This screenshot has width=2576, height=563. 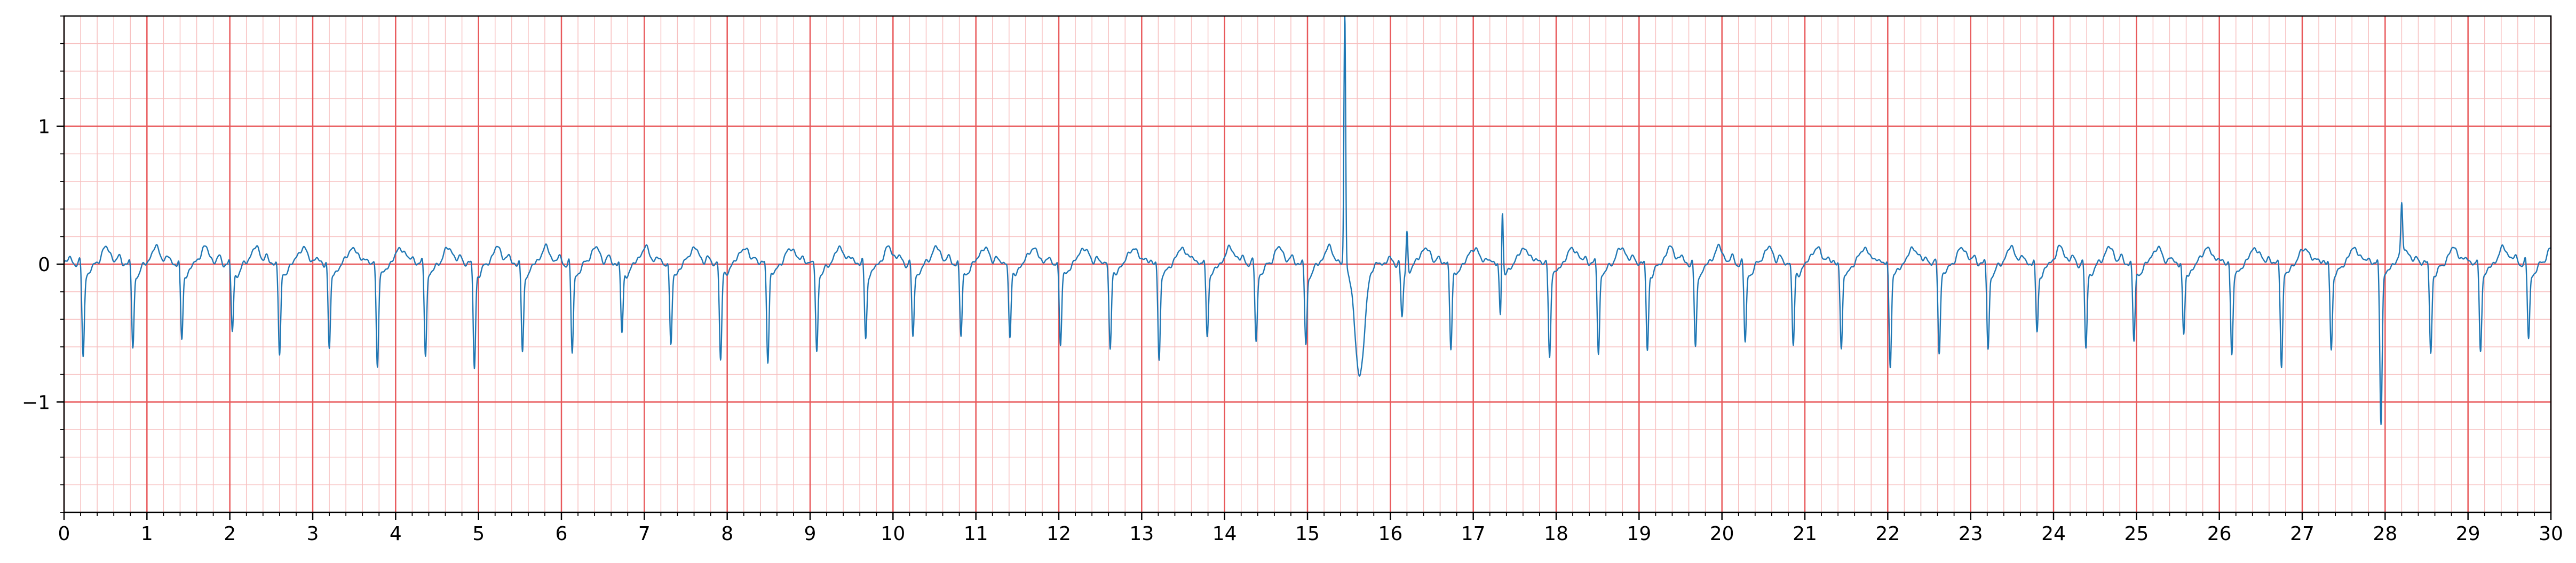 I want to click on x-tick-label: 9, so click(x=810, y=534).